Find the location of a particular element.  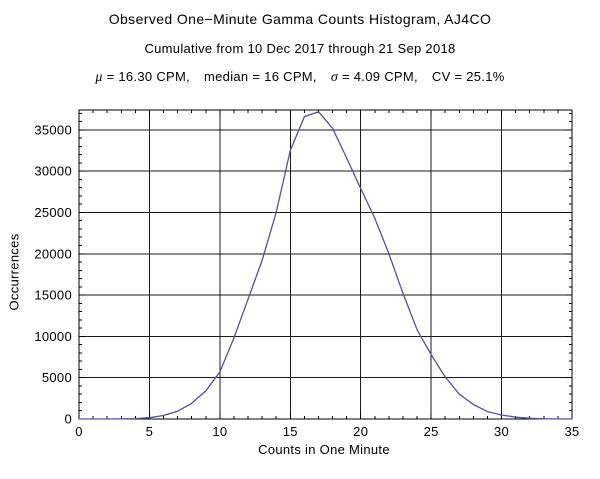

x-tick-label: 10 is located at coordinates (219, 431).